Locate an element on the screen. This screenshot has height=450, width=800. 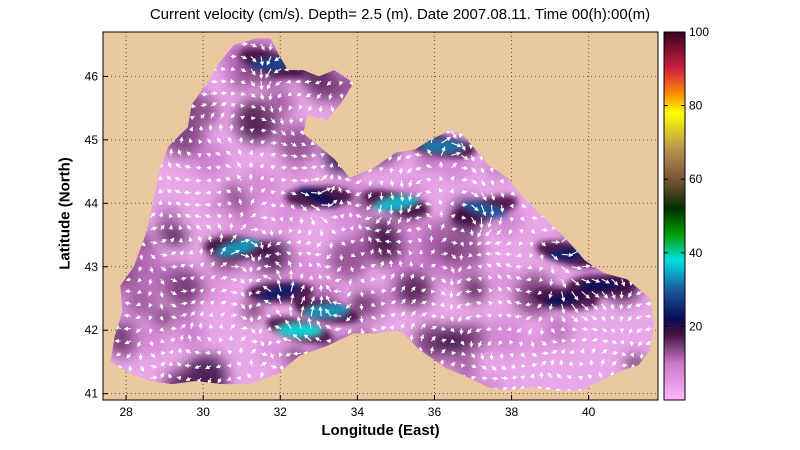
x-tick-label: 28 is located at coordinates (126, 412).